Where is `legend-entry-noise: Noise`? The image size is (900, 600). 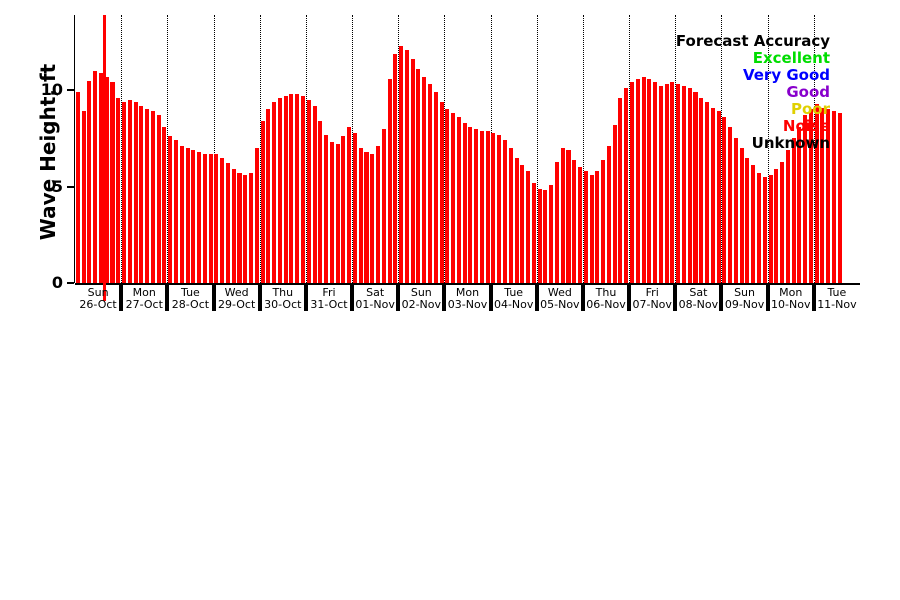 legend-entry-noise: Noise is located at coordinates (806, 126).